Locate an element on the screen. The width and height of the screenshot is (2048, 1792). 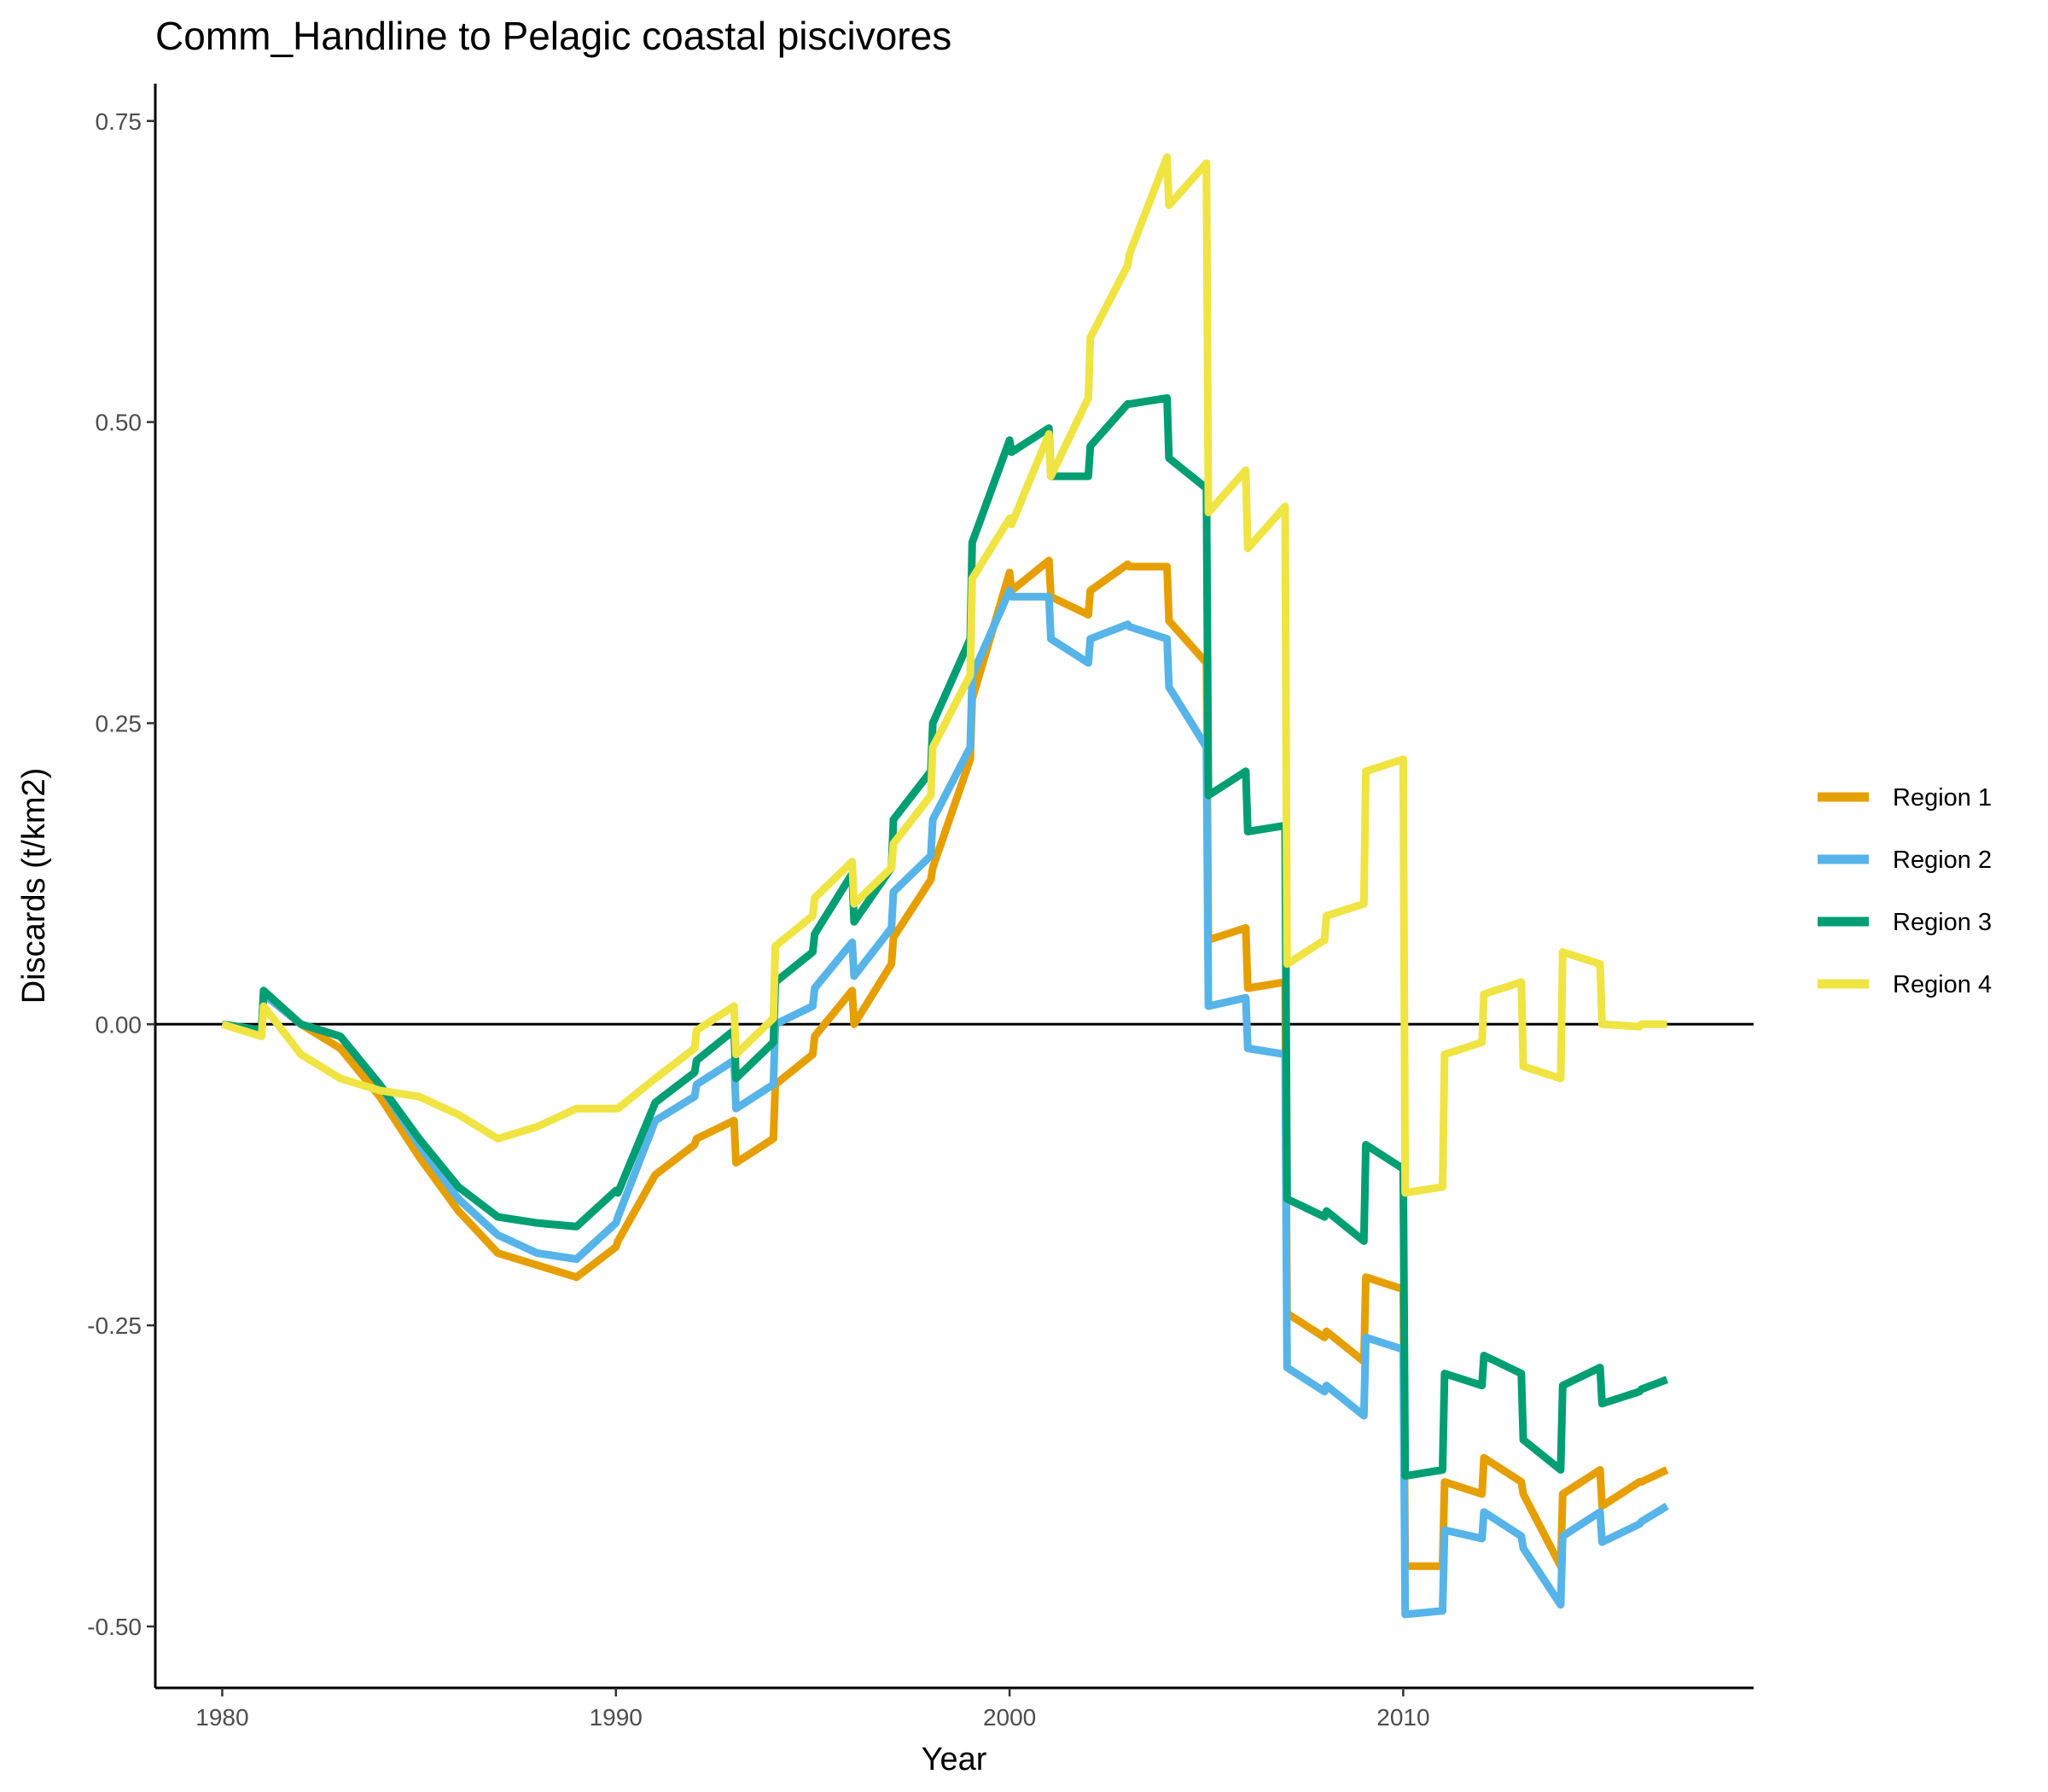
y-tick-label: 0.25 is located at coordinates (120, 723).